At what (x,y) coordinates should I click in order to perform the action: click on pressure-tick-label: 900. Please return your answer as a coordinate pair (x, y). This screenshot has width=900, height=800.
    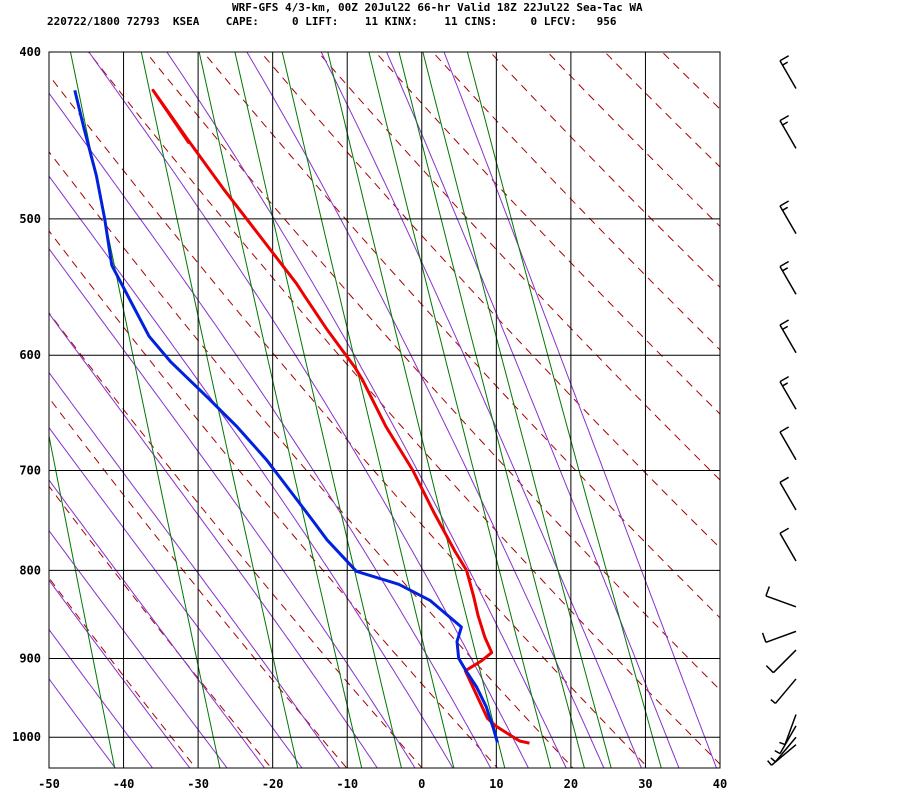
    Looking at the image, I should click on (30, 658).